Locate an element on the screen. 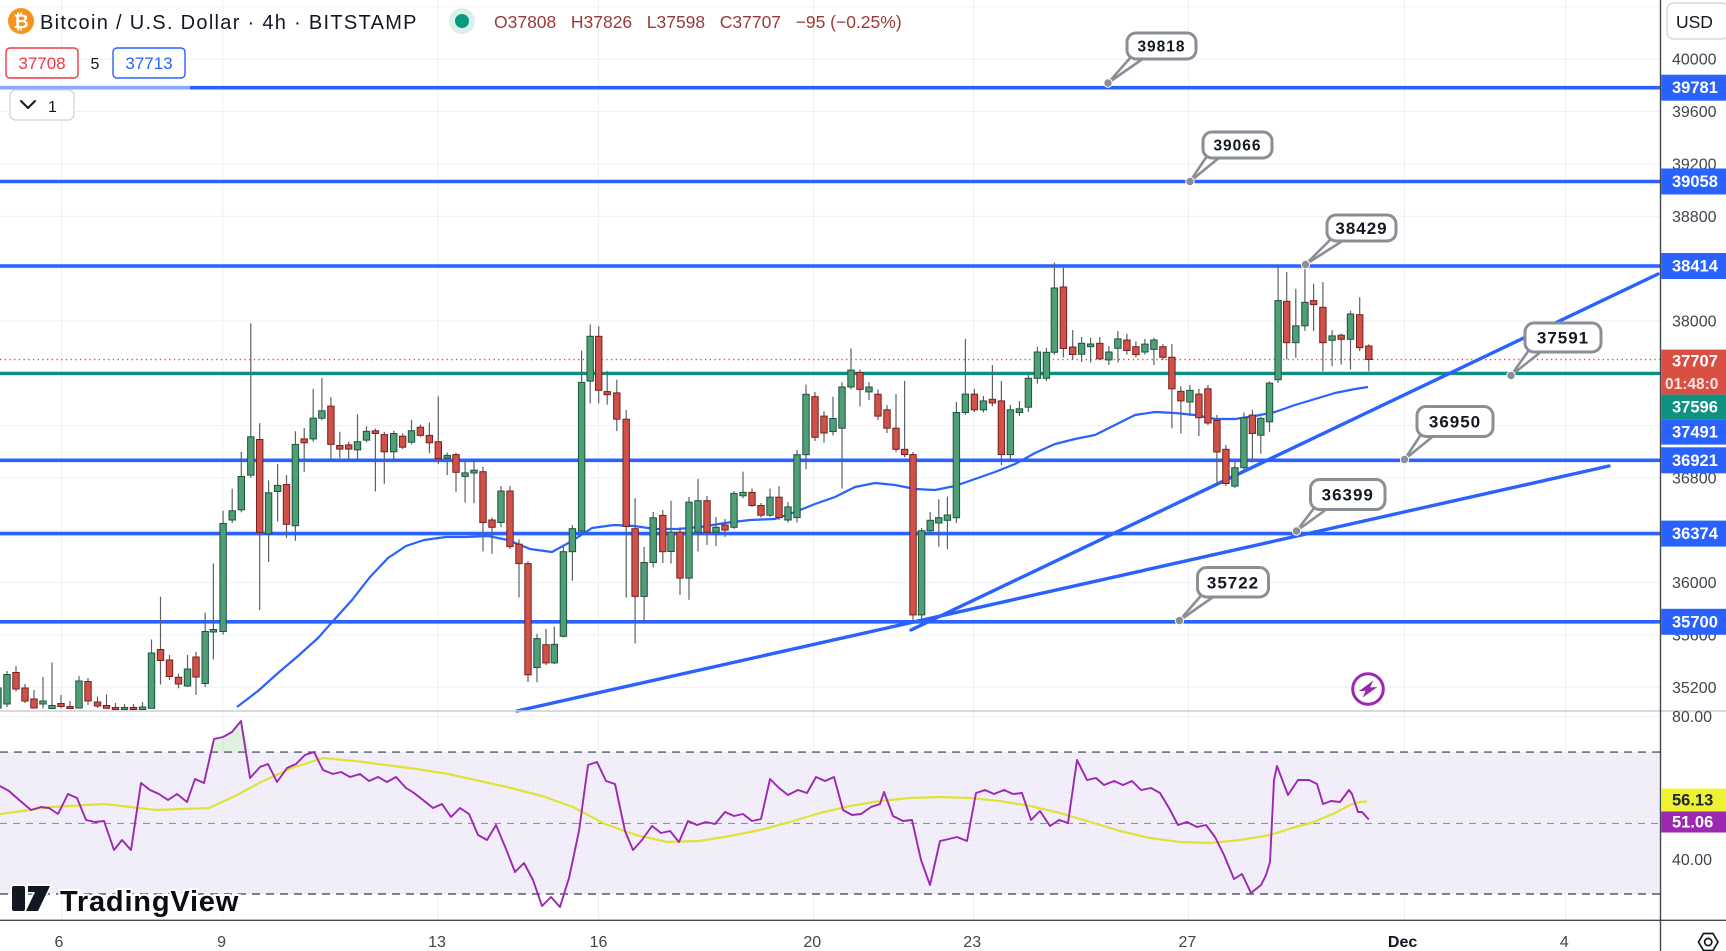 The image size is (1726, 951). svg-text: 37707 is located at coordinates (1695, 362).